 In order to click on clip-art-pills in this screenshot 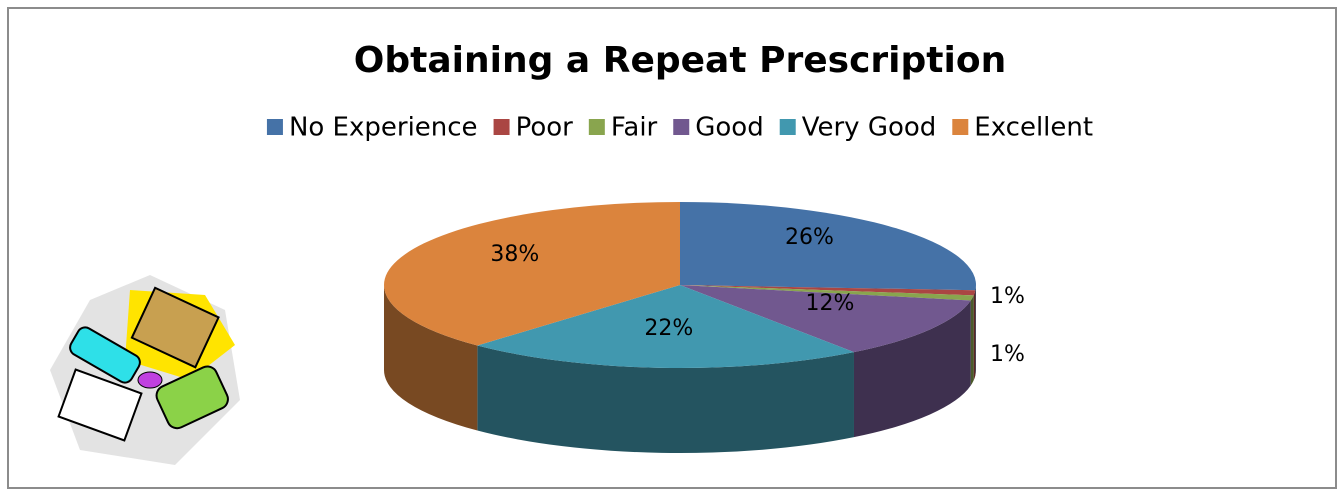, I will do `click(192, 397)`.